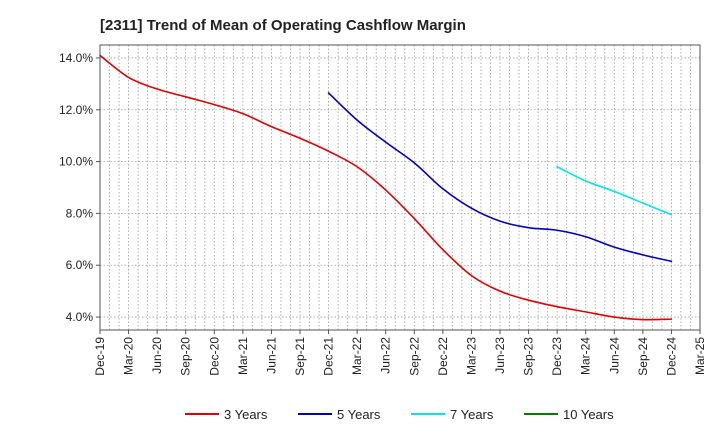 Image resolution: width=720 pixels, height=440 pixels. I want to click on x-tick-label: Mar-22, so click(357, 356).